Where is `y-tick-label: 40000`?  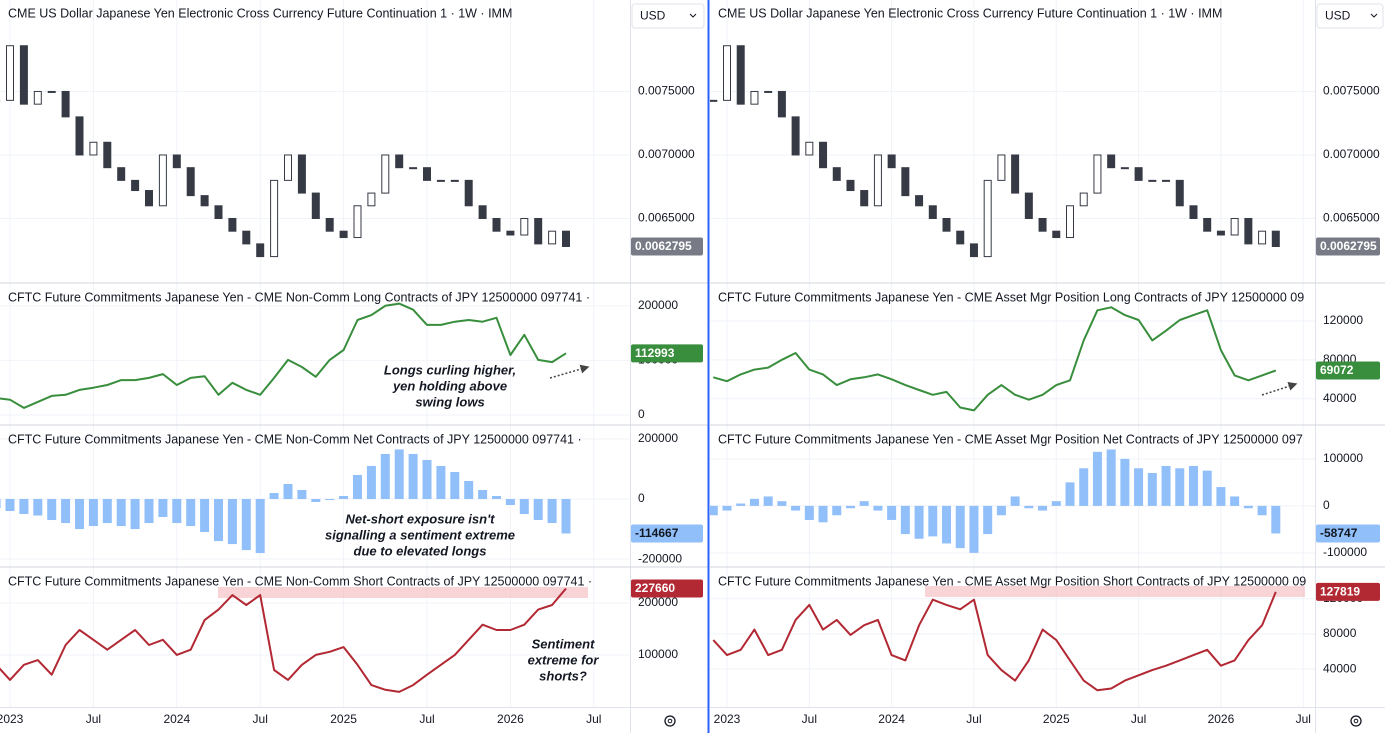 y-tick-label: 40000 is located at coordinates (1340, 398).